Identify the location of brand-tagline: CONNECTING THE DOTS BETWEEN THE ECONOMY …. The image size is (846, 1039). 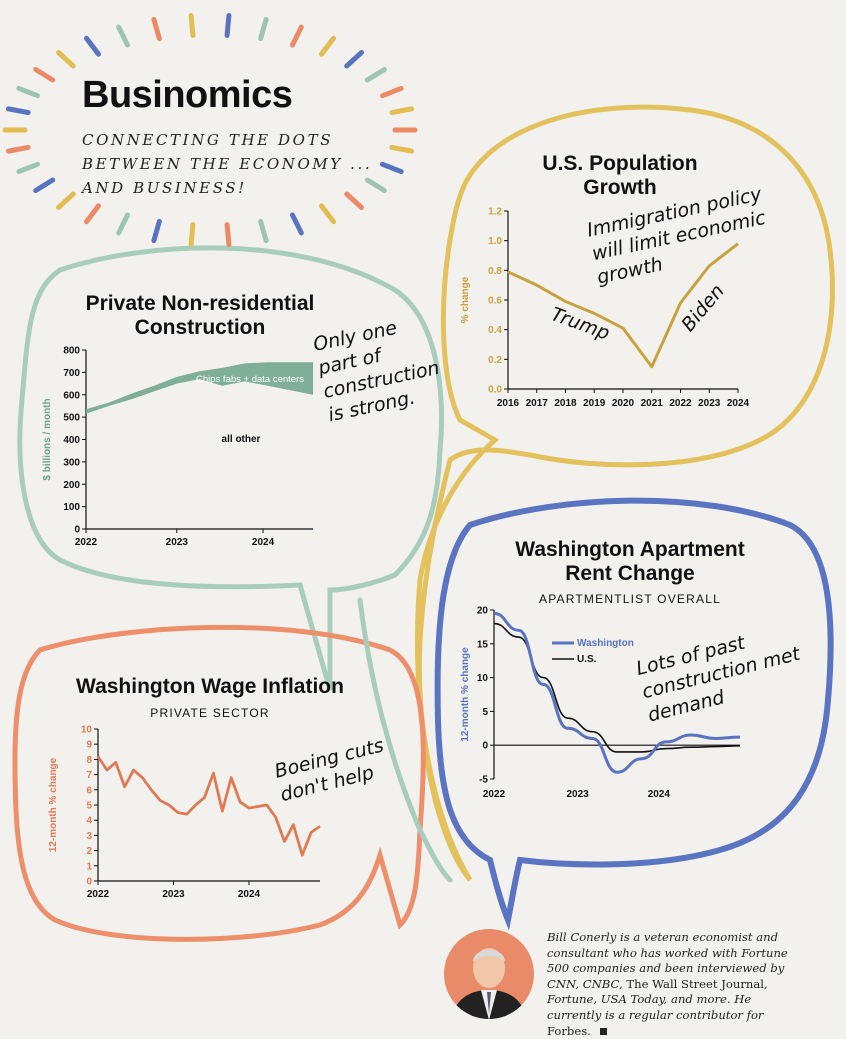
(247, 164).